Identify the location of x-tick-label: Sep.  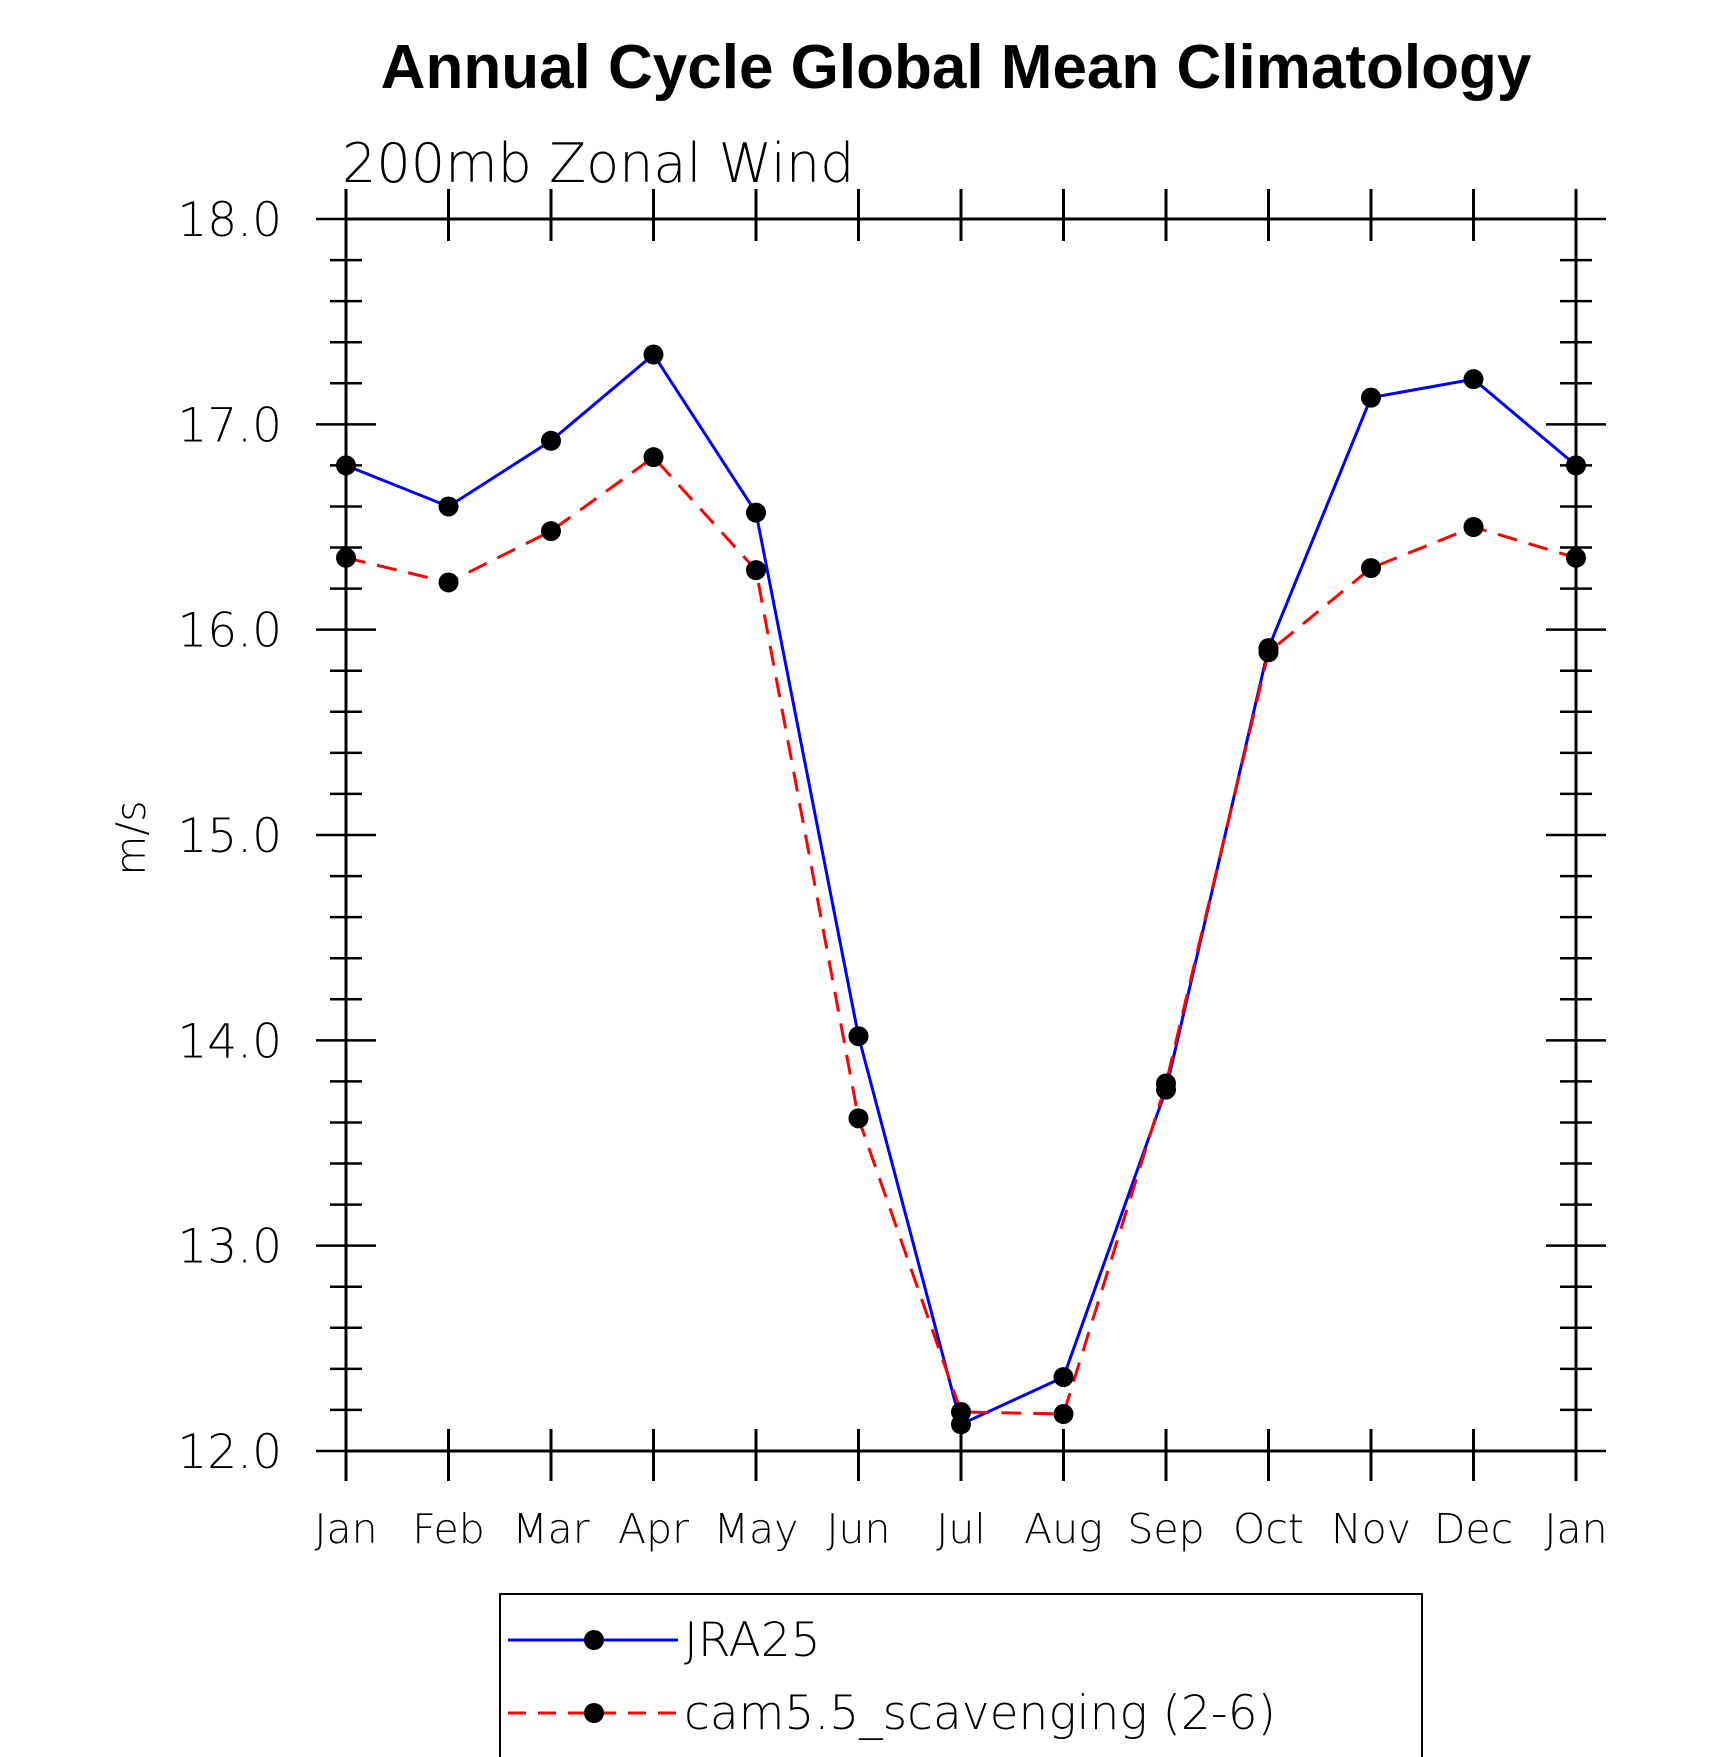
(1165, 1529).